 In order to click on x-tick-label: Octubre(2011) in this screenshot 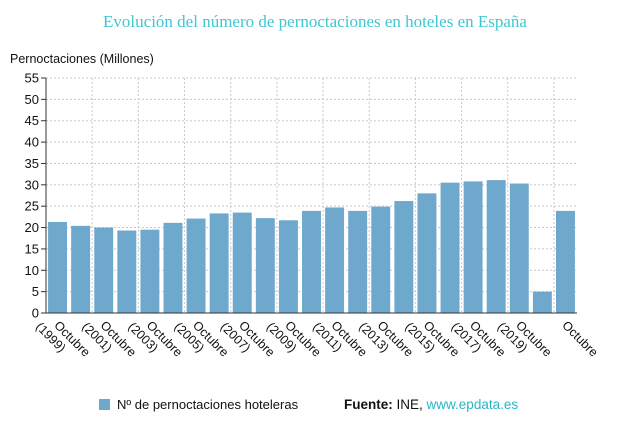, I will do `click(340, 340)`.